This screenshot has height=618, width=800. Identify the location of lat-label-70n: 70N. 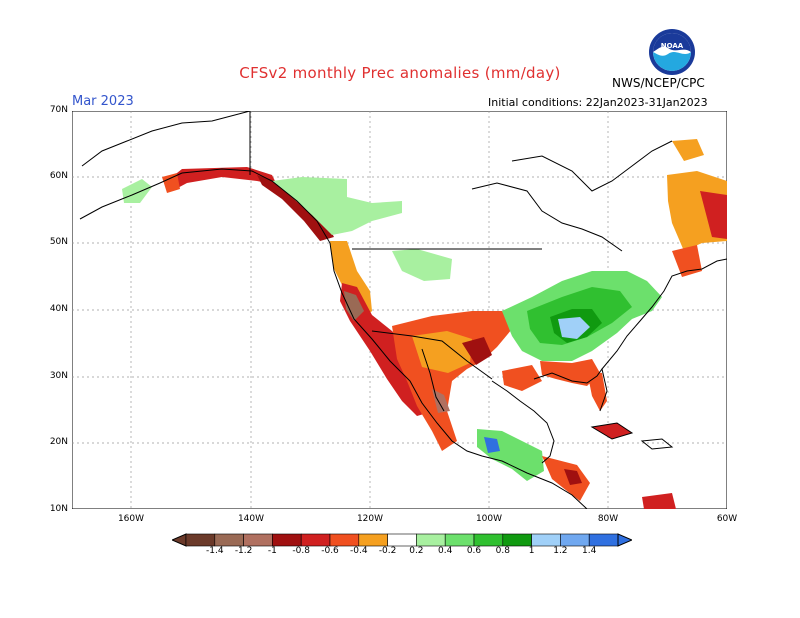
(58, 110).